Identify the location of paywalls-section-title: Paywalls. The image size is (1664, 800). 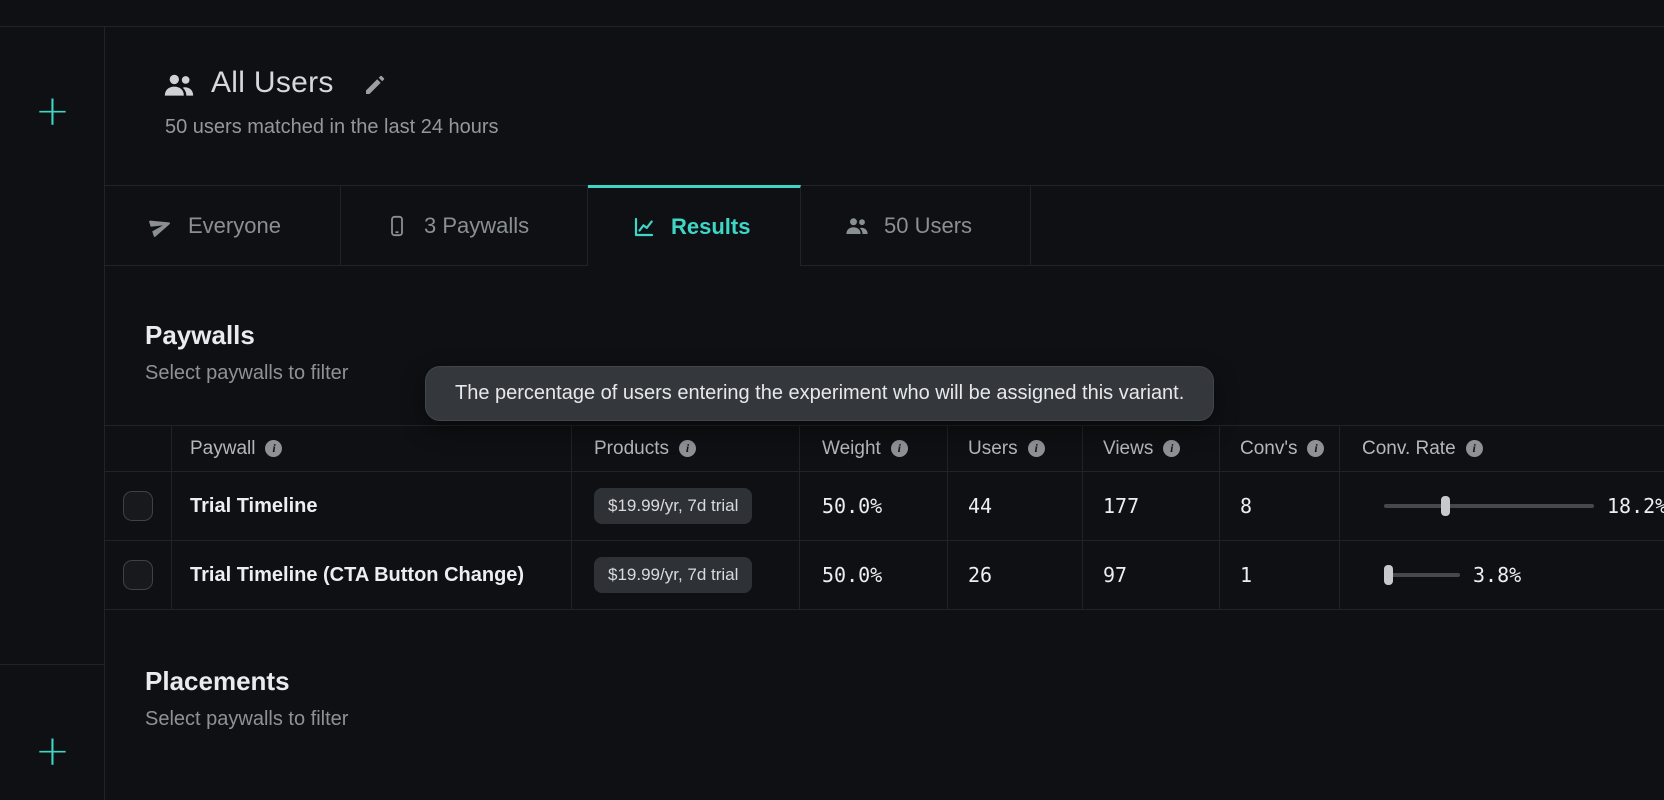
(200, 335).